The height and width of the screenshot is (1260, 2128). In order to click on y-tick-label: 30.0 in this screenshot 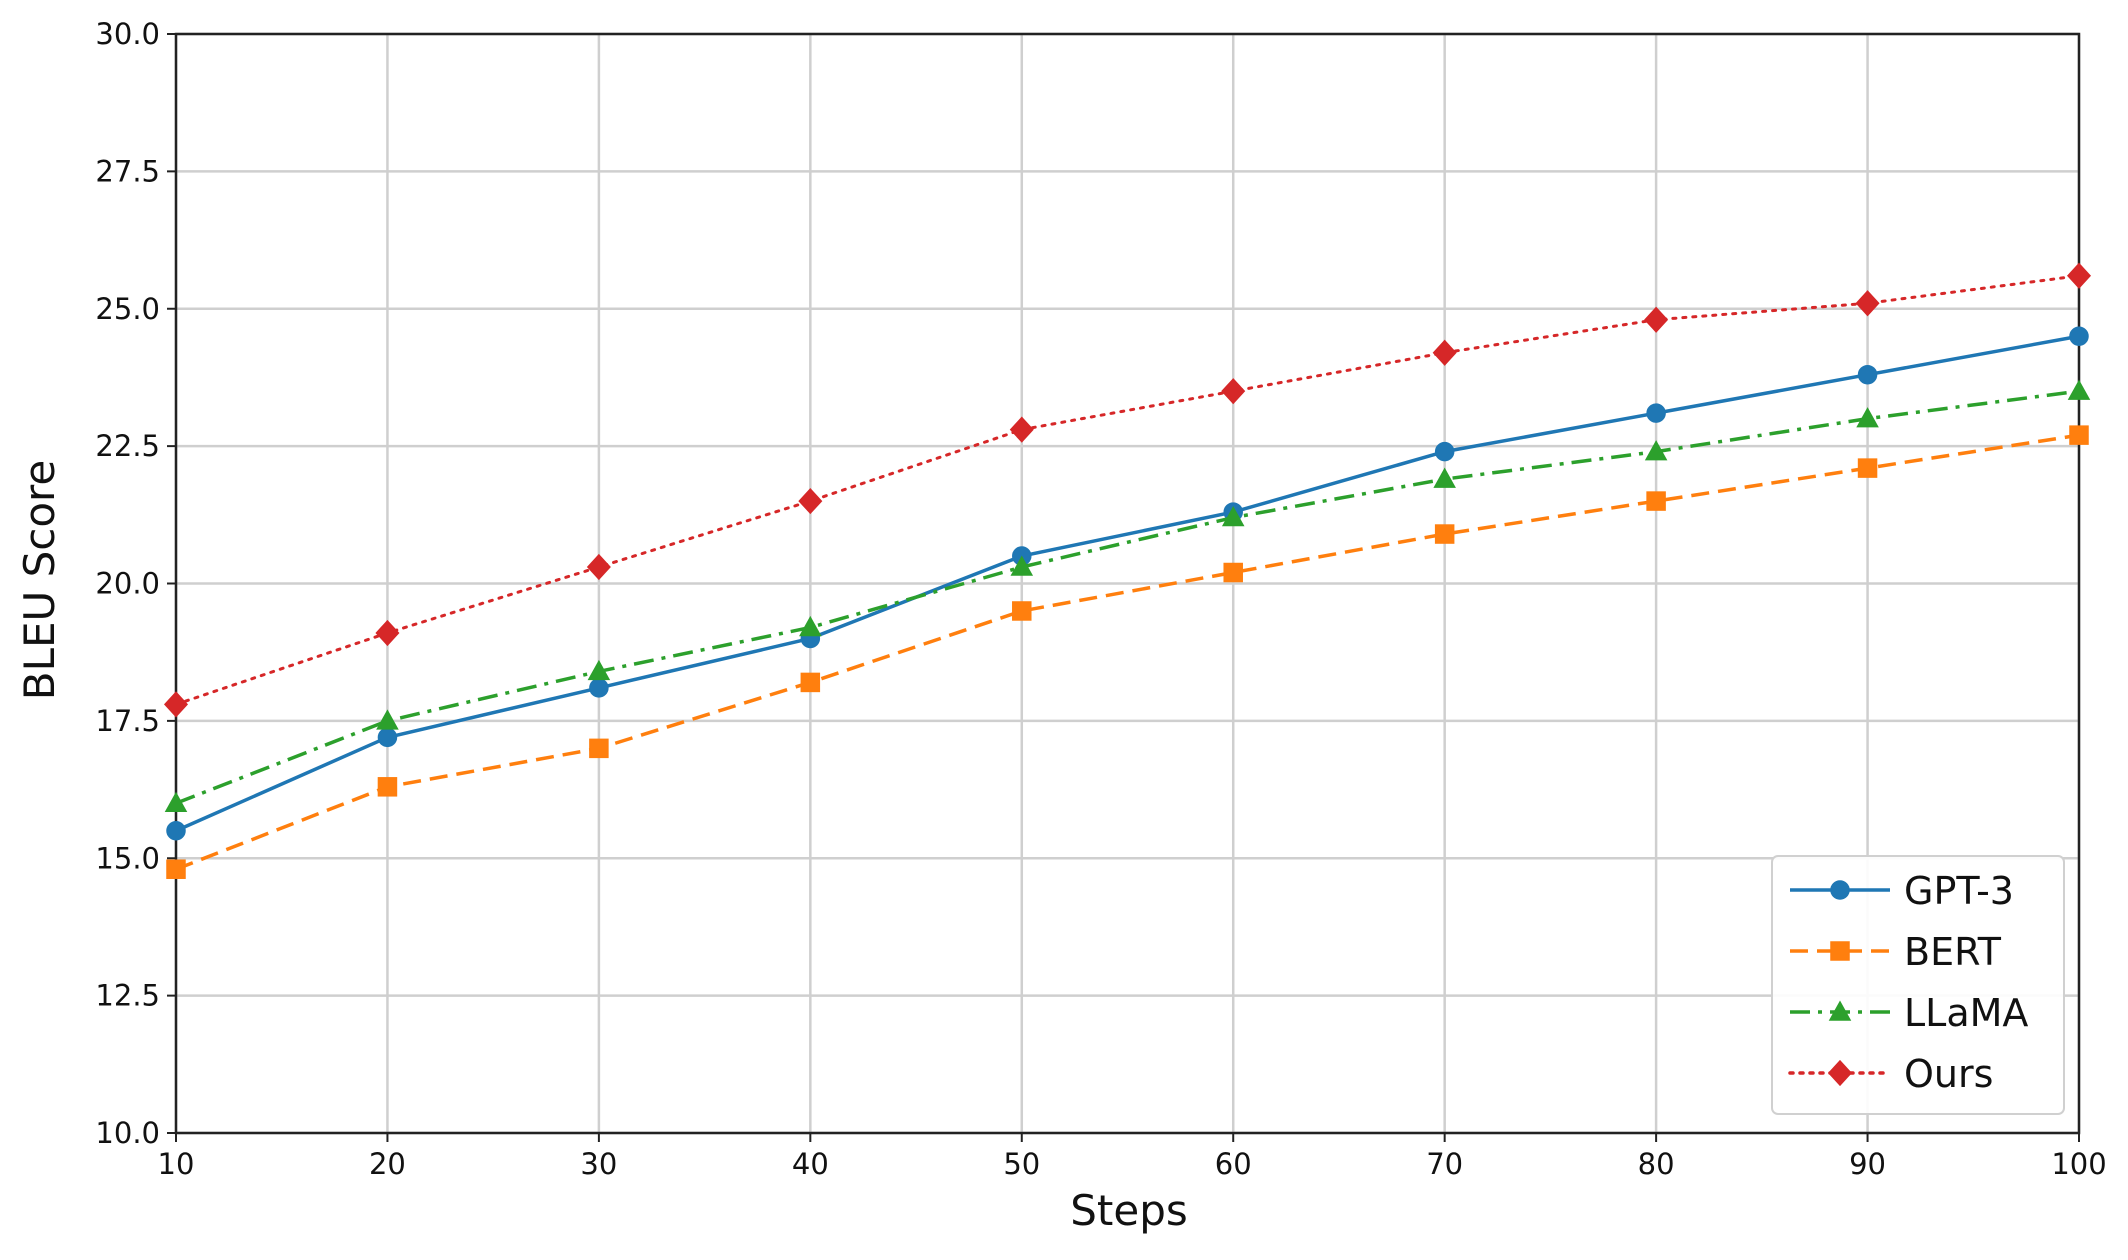, I will do `click(127, 34)`.